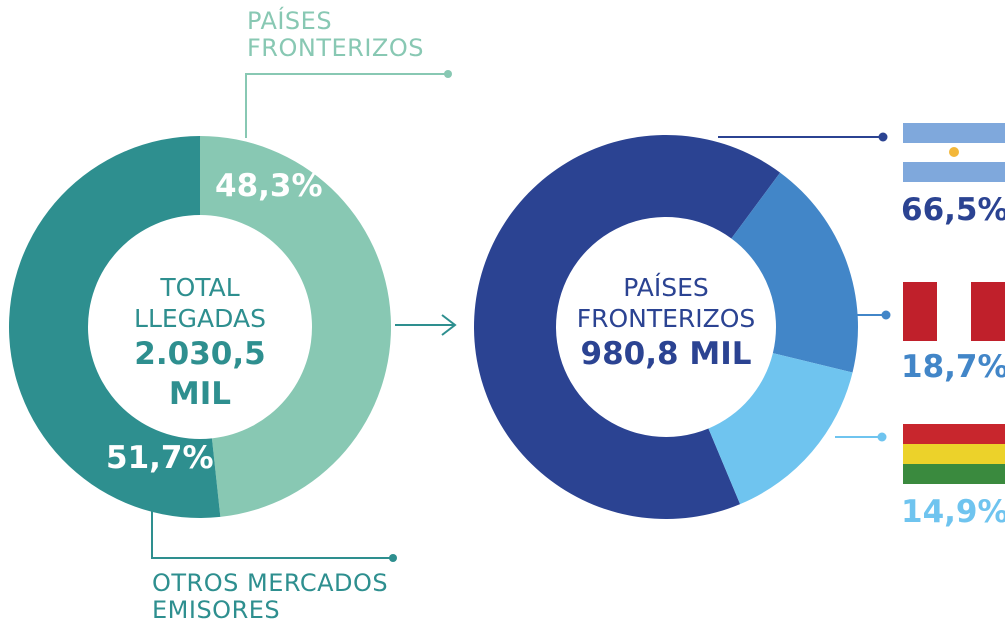  I want to click on category-label: OTROS MERCADOS EMISORES, so click(270, 596).